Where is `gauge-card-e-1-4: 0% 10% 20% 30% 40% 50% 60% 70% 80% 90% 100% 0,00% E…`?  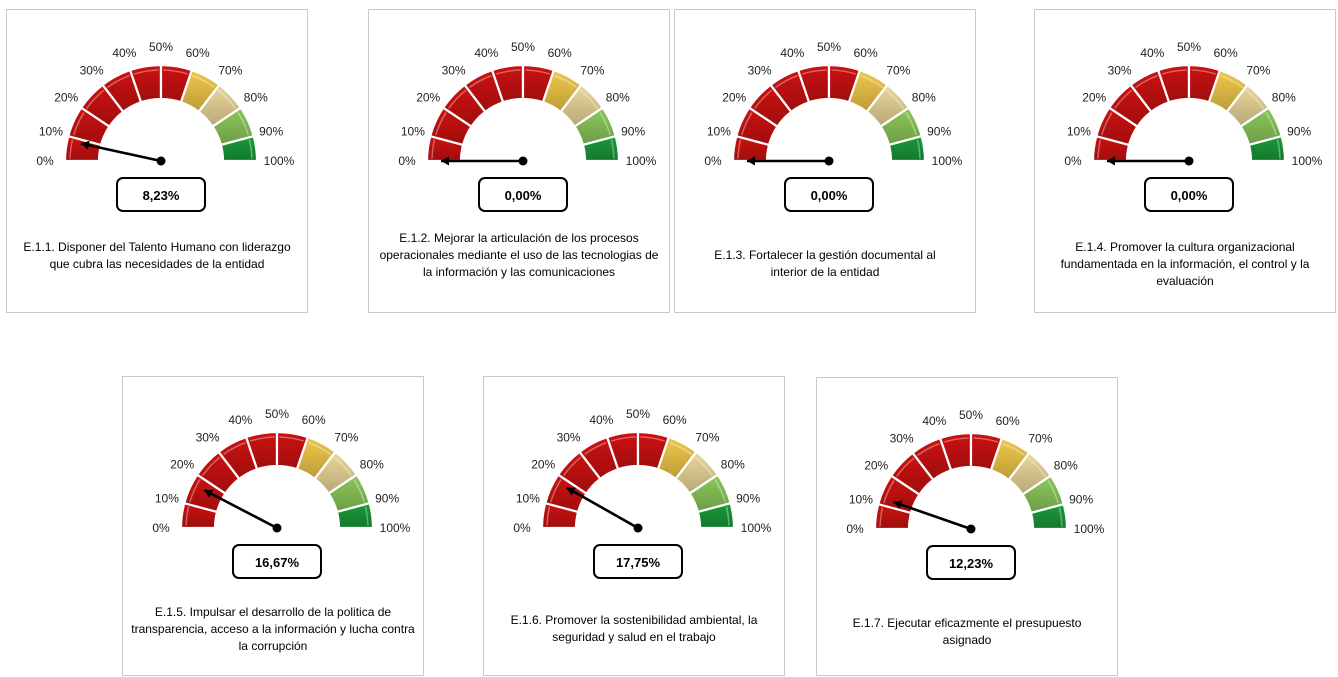
gauge-card-e-1-4: 0% 10% 20% 30% 40% 50% 60% 70% 80% 90% 100% 0,00% E… is located at coordinates (1185, 161).